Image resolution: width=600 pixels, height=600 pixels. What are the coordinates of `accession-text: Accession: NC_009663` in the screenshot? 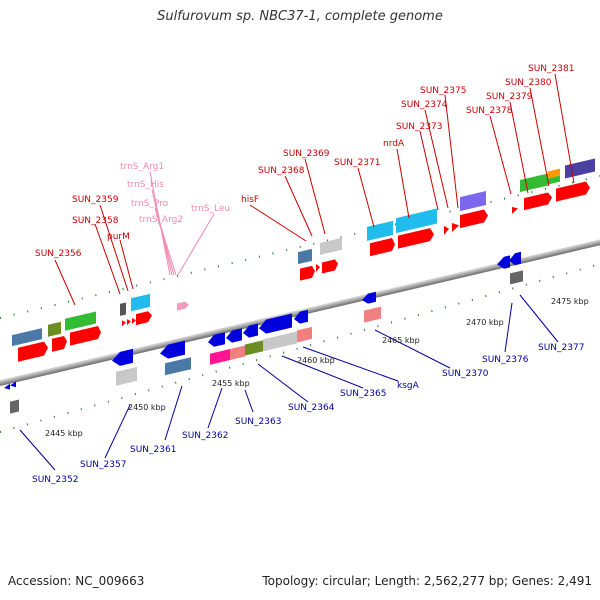 It's located at (76, 581).